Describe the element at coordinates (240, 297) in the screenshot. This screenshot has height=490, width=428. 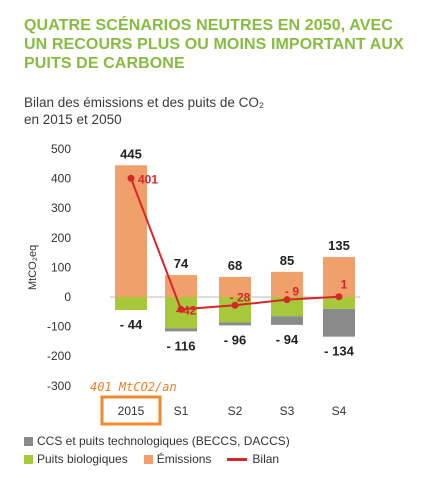
I see `balance-value-label: - 28` at that location.